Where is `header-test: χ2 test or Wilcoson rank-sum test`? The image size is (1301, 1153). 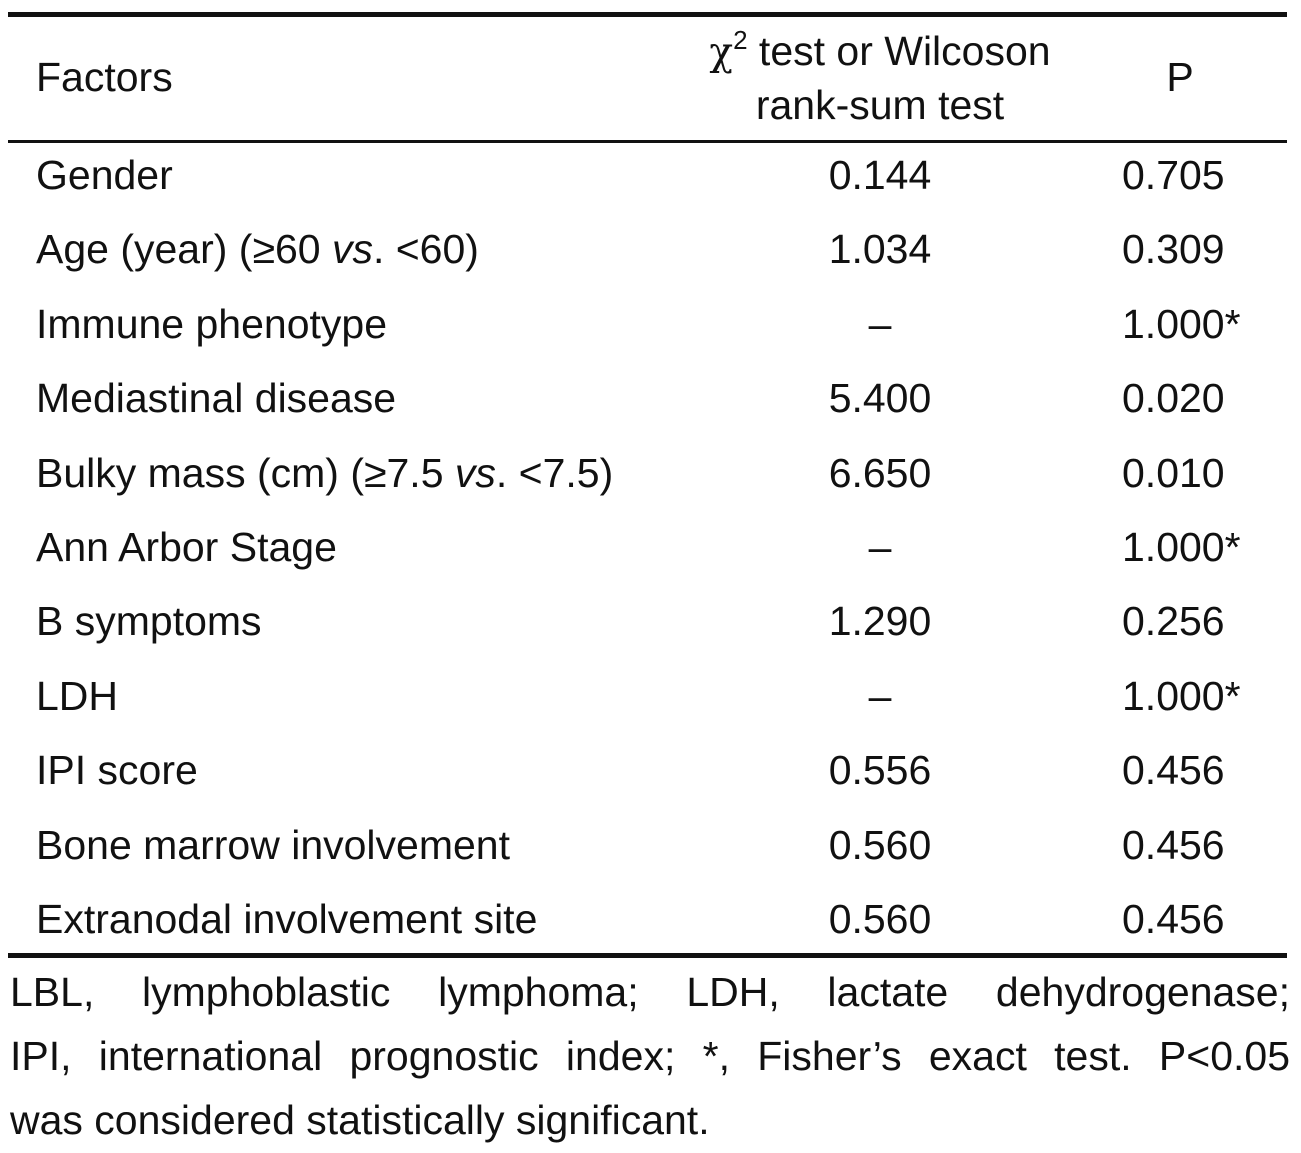 header-test: χ2 test or Wilcoson rank-sum test is located at coordinates (880, 78).